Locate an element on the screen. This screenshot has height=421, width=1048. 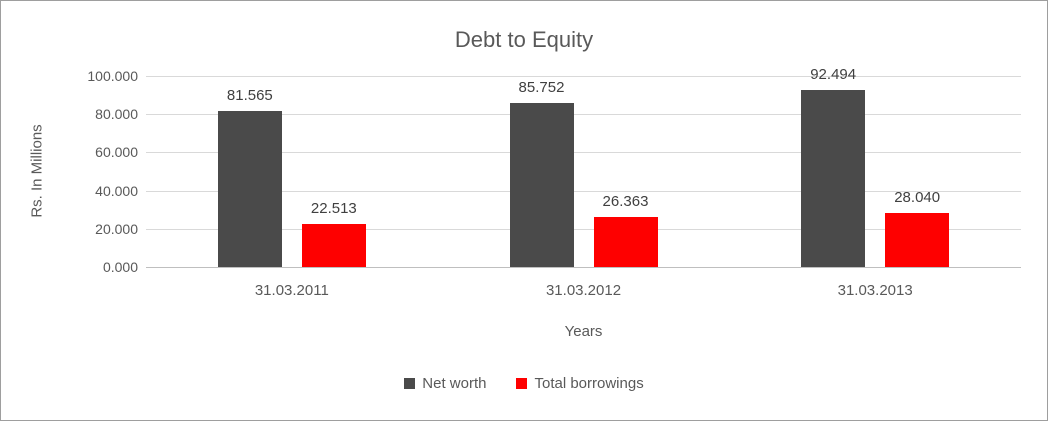
legend-item-net-worth: Net worth is located at coordinates (445, 383).